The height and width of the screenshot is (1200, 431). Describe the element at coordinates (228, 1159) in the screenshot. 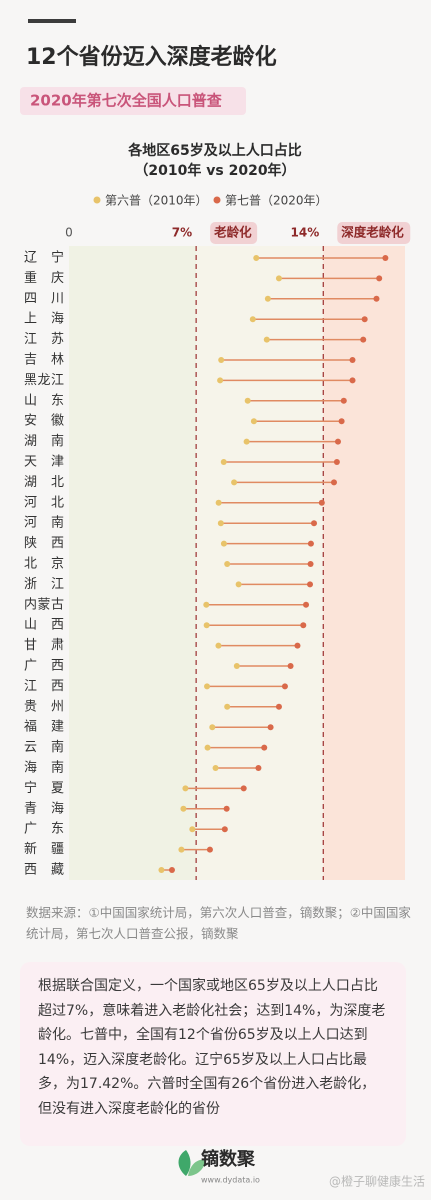

I see `brand: 镝数聚` at that location.